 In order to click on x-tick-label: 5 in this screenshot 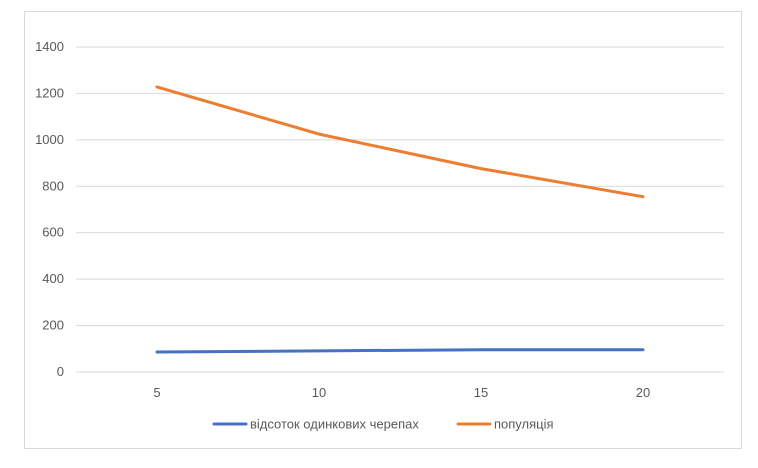, I will do `click(156, 392)`.